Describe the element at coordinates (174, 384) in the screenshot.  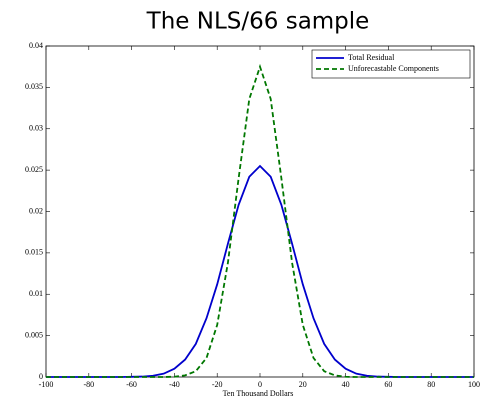
I see `x-tick-label: -40` at that location.